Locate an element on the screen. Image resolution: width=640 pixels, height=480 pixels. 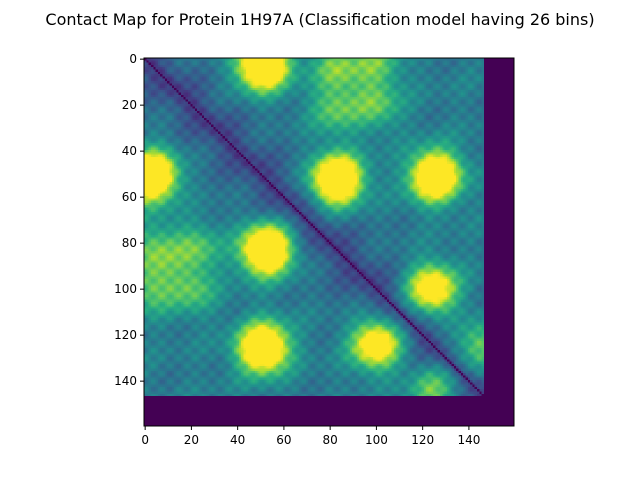
x-tick-label: 40 is located at coordinates (237, 440).